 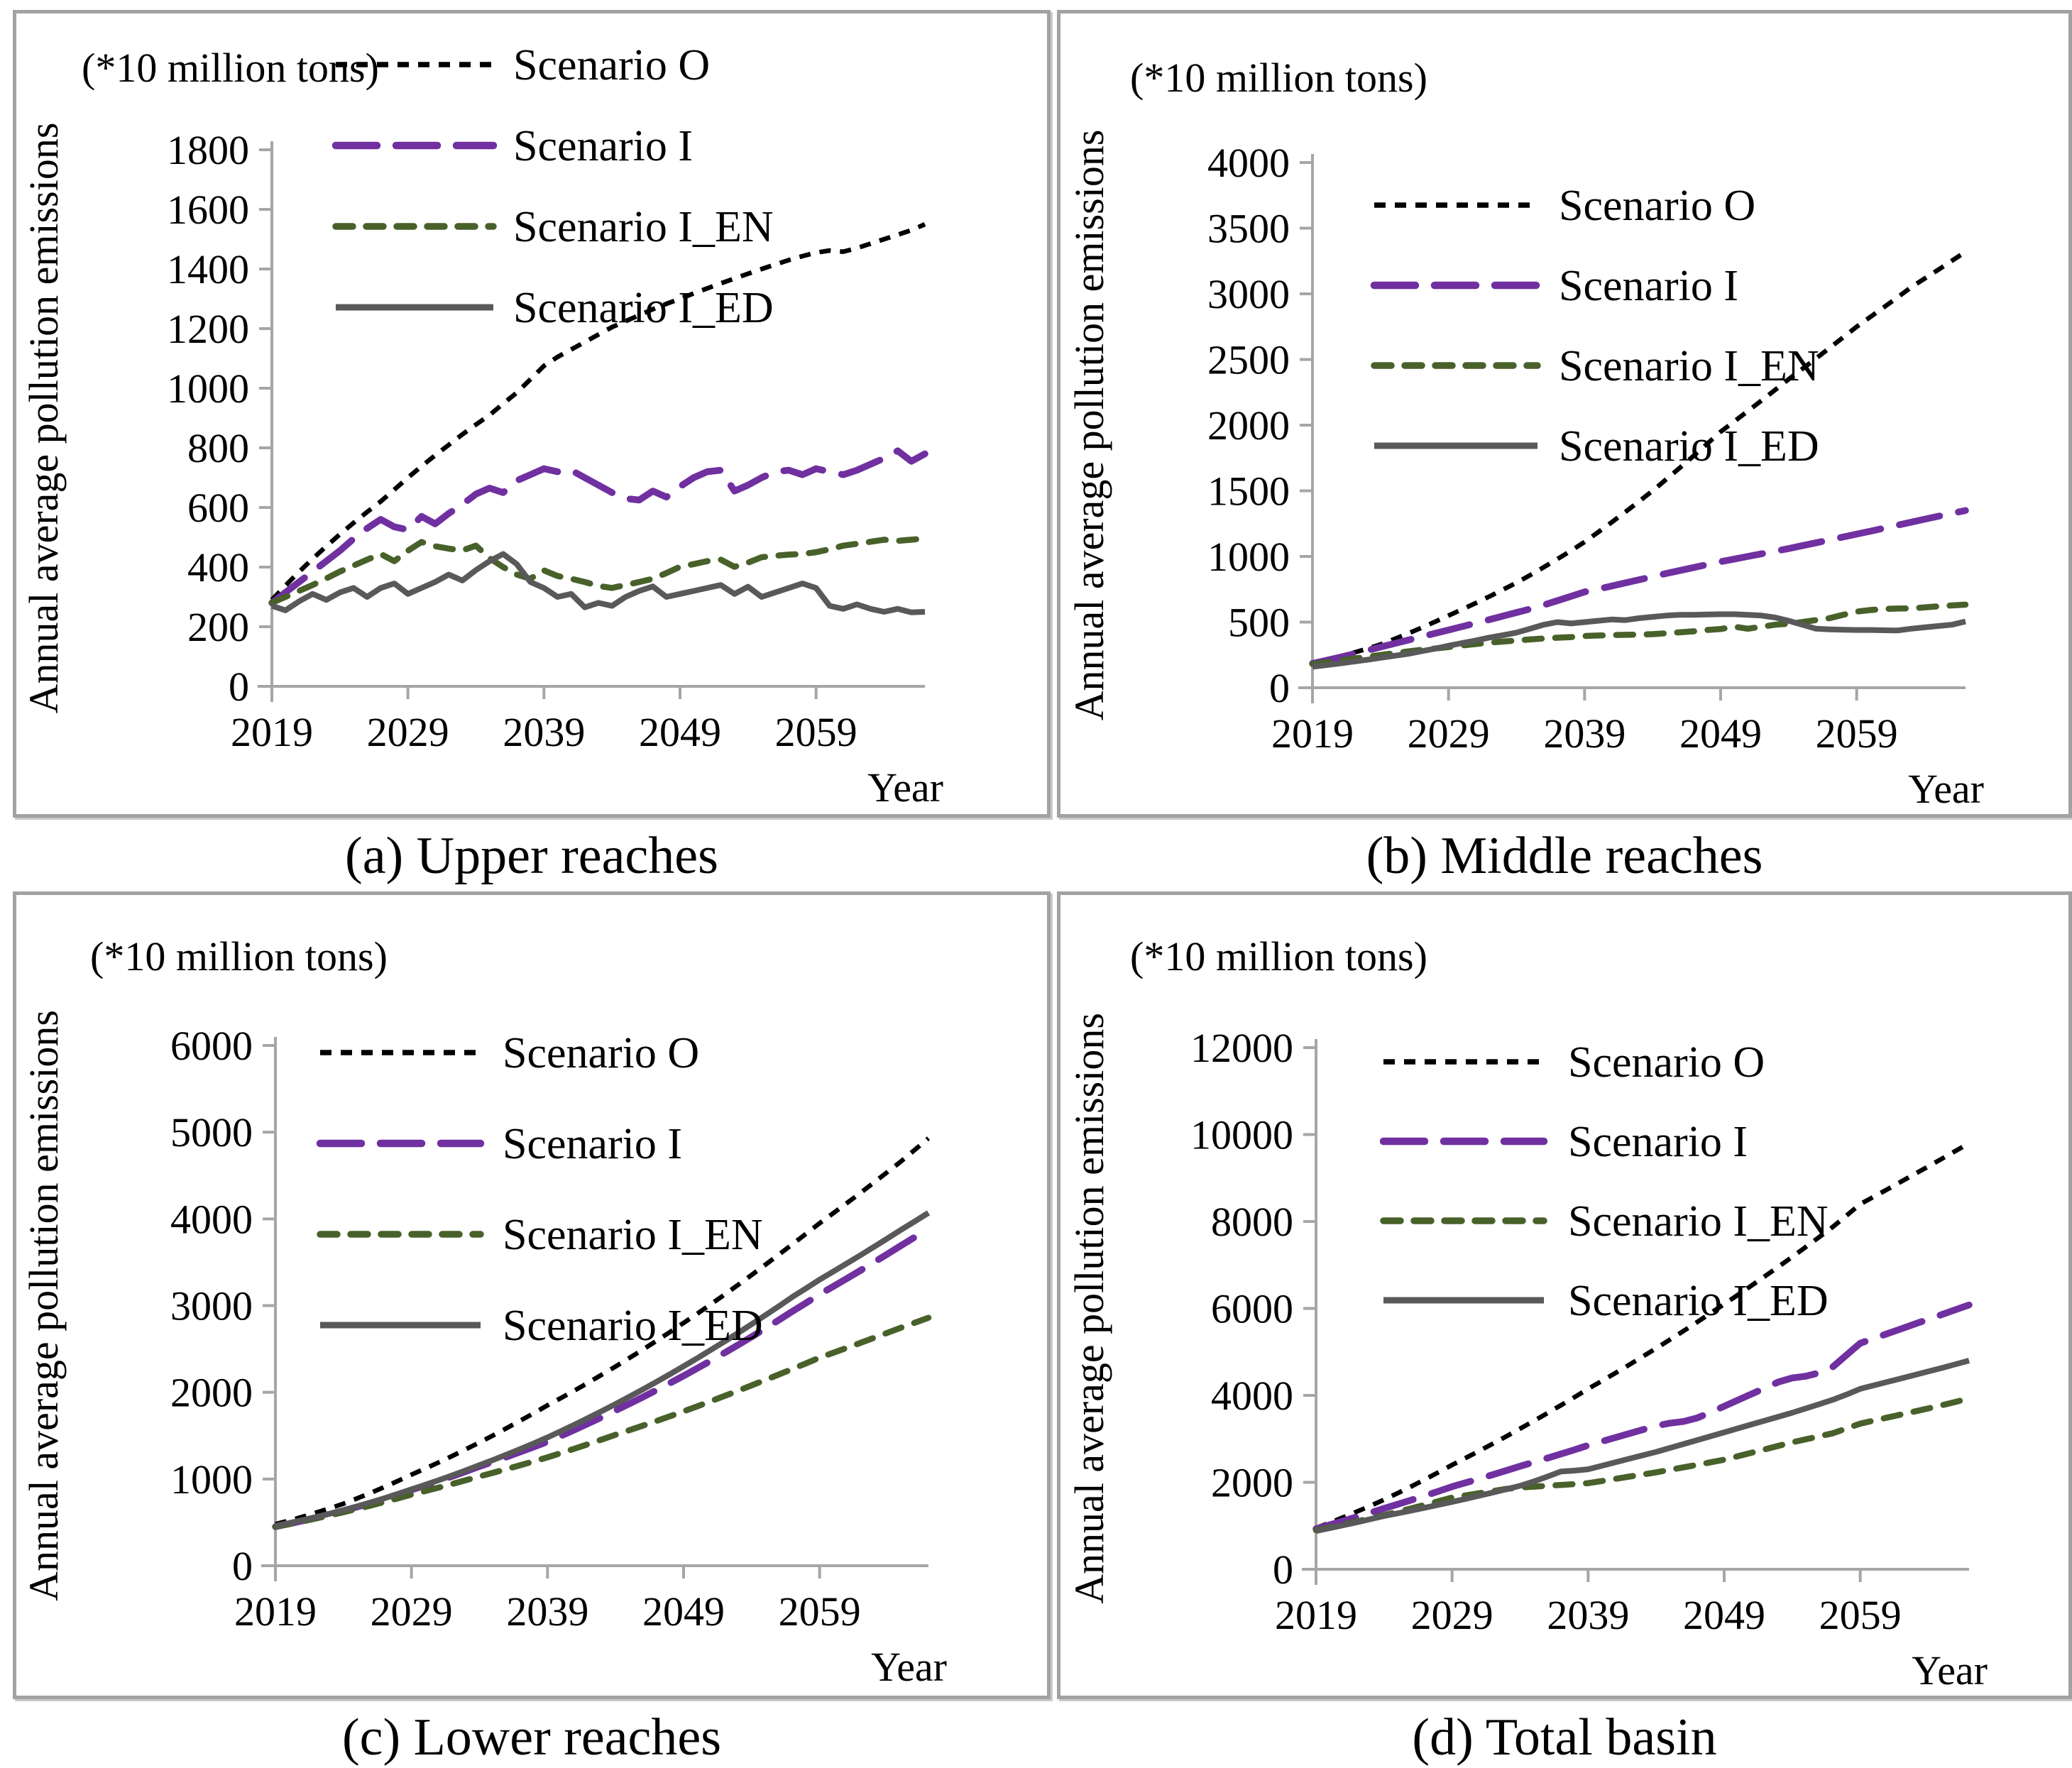 I want to click on y-tick-label: 600, so click(x=218, y=508).